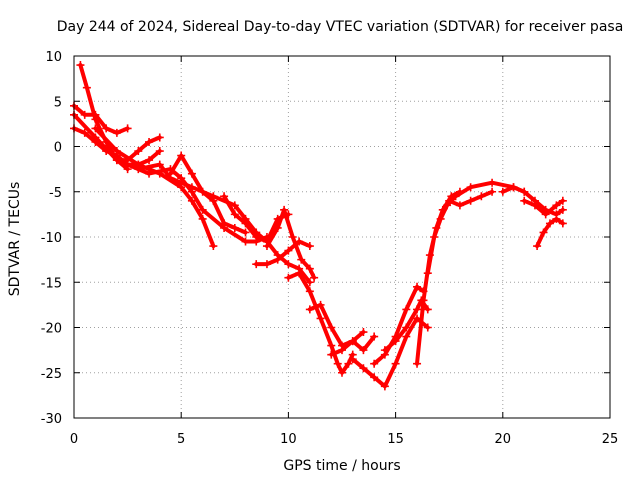  Describe the element at coordinates (51, 329) in the screenshot. I see `y-tick-label: -20` at that location.